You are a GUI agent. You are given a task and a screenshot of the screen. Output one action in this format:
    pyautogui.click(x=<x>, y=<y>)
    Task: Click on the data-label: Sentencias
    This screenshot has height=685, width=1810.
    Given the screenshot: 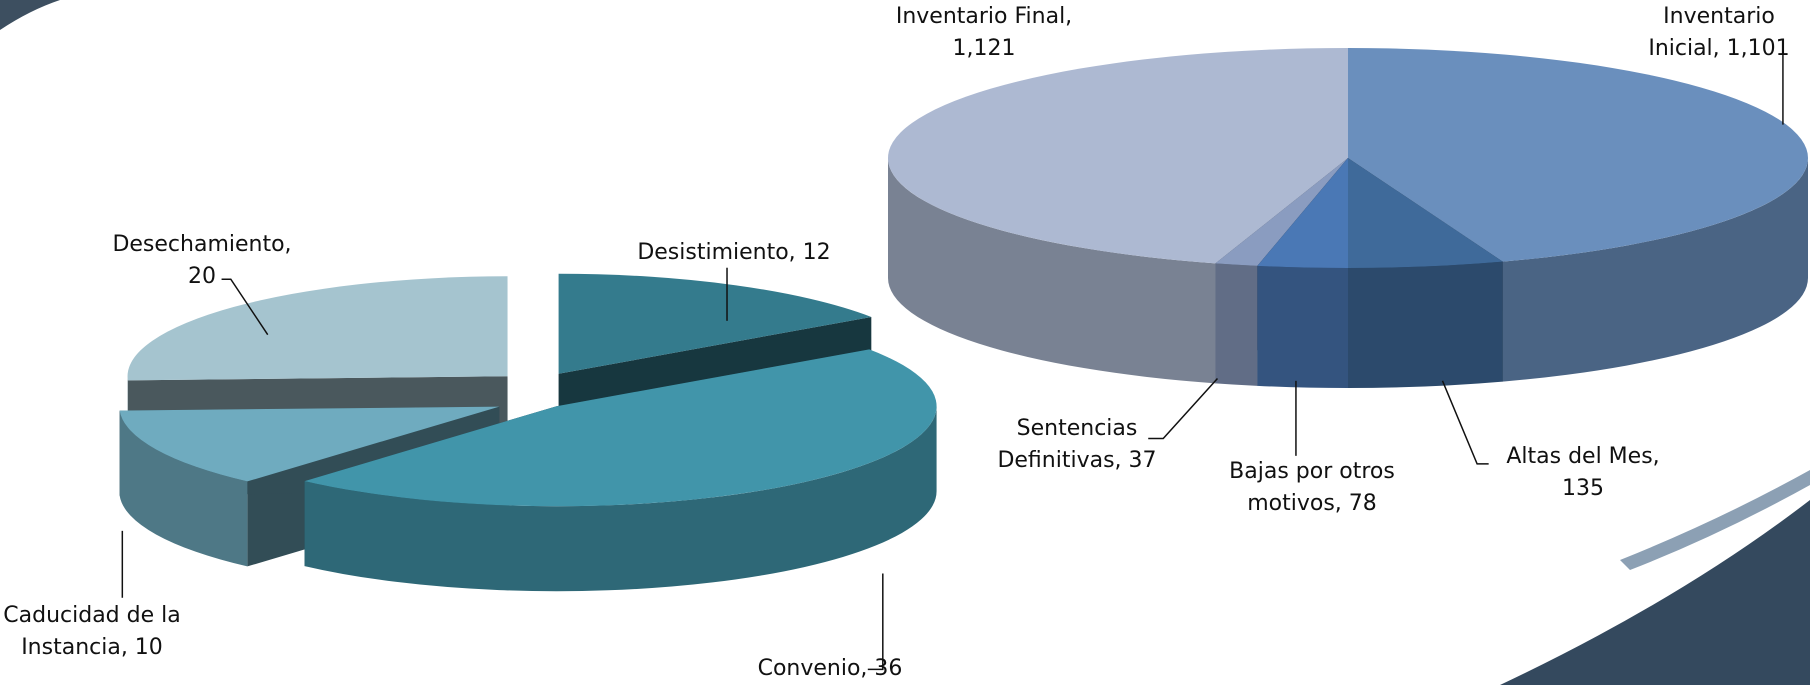 What is the action you would take?
    pyautogui.click(x=1077, y=428)
    